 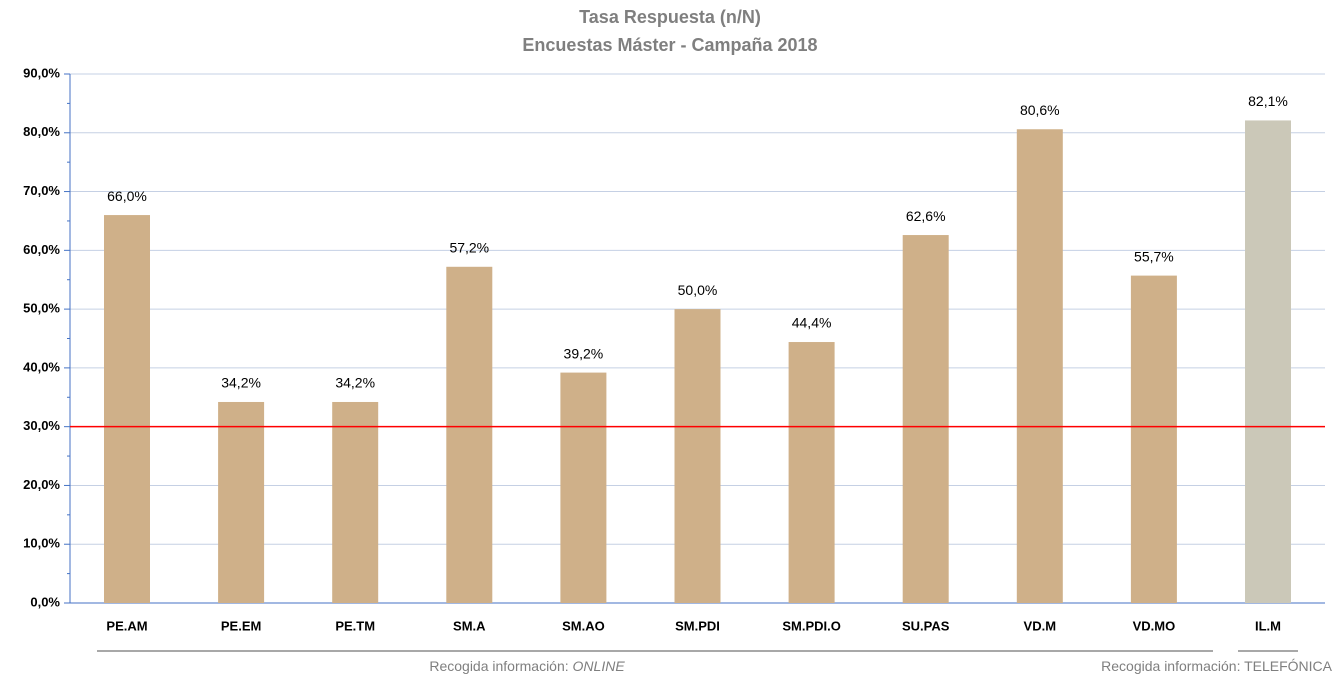 I want to click on data-label: 80,6%, so click(x=1040, y=110).